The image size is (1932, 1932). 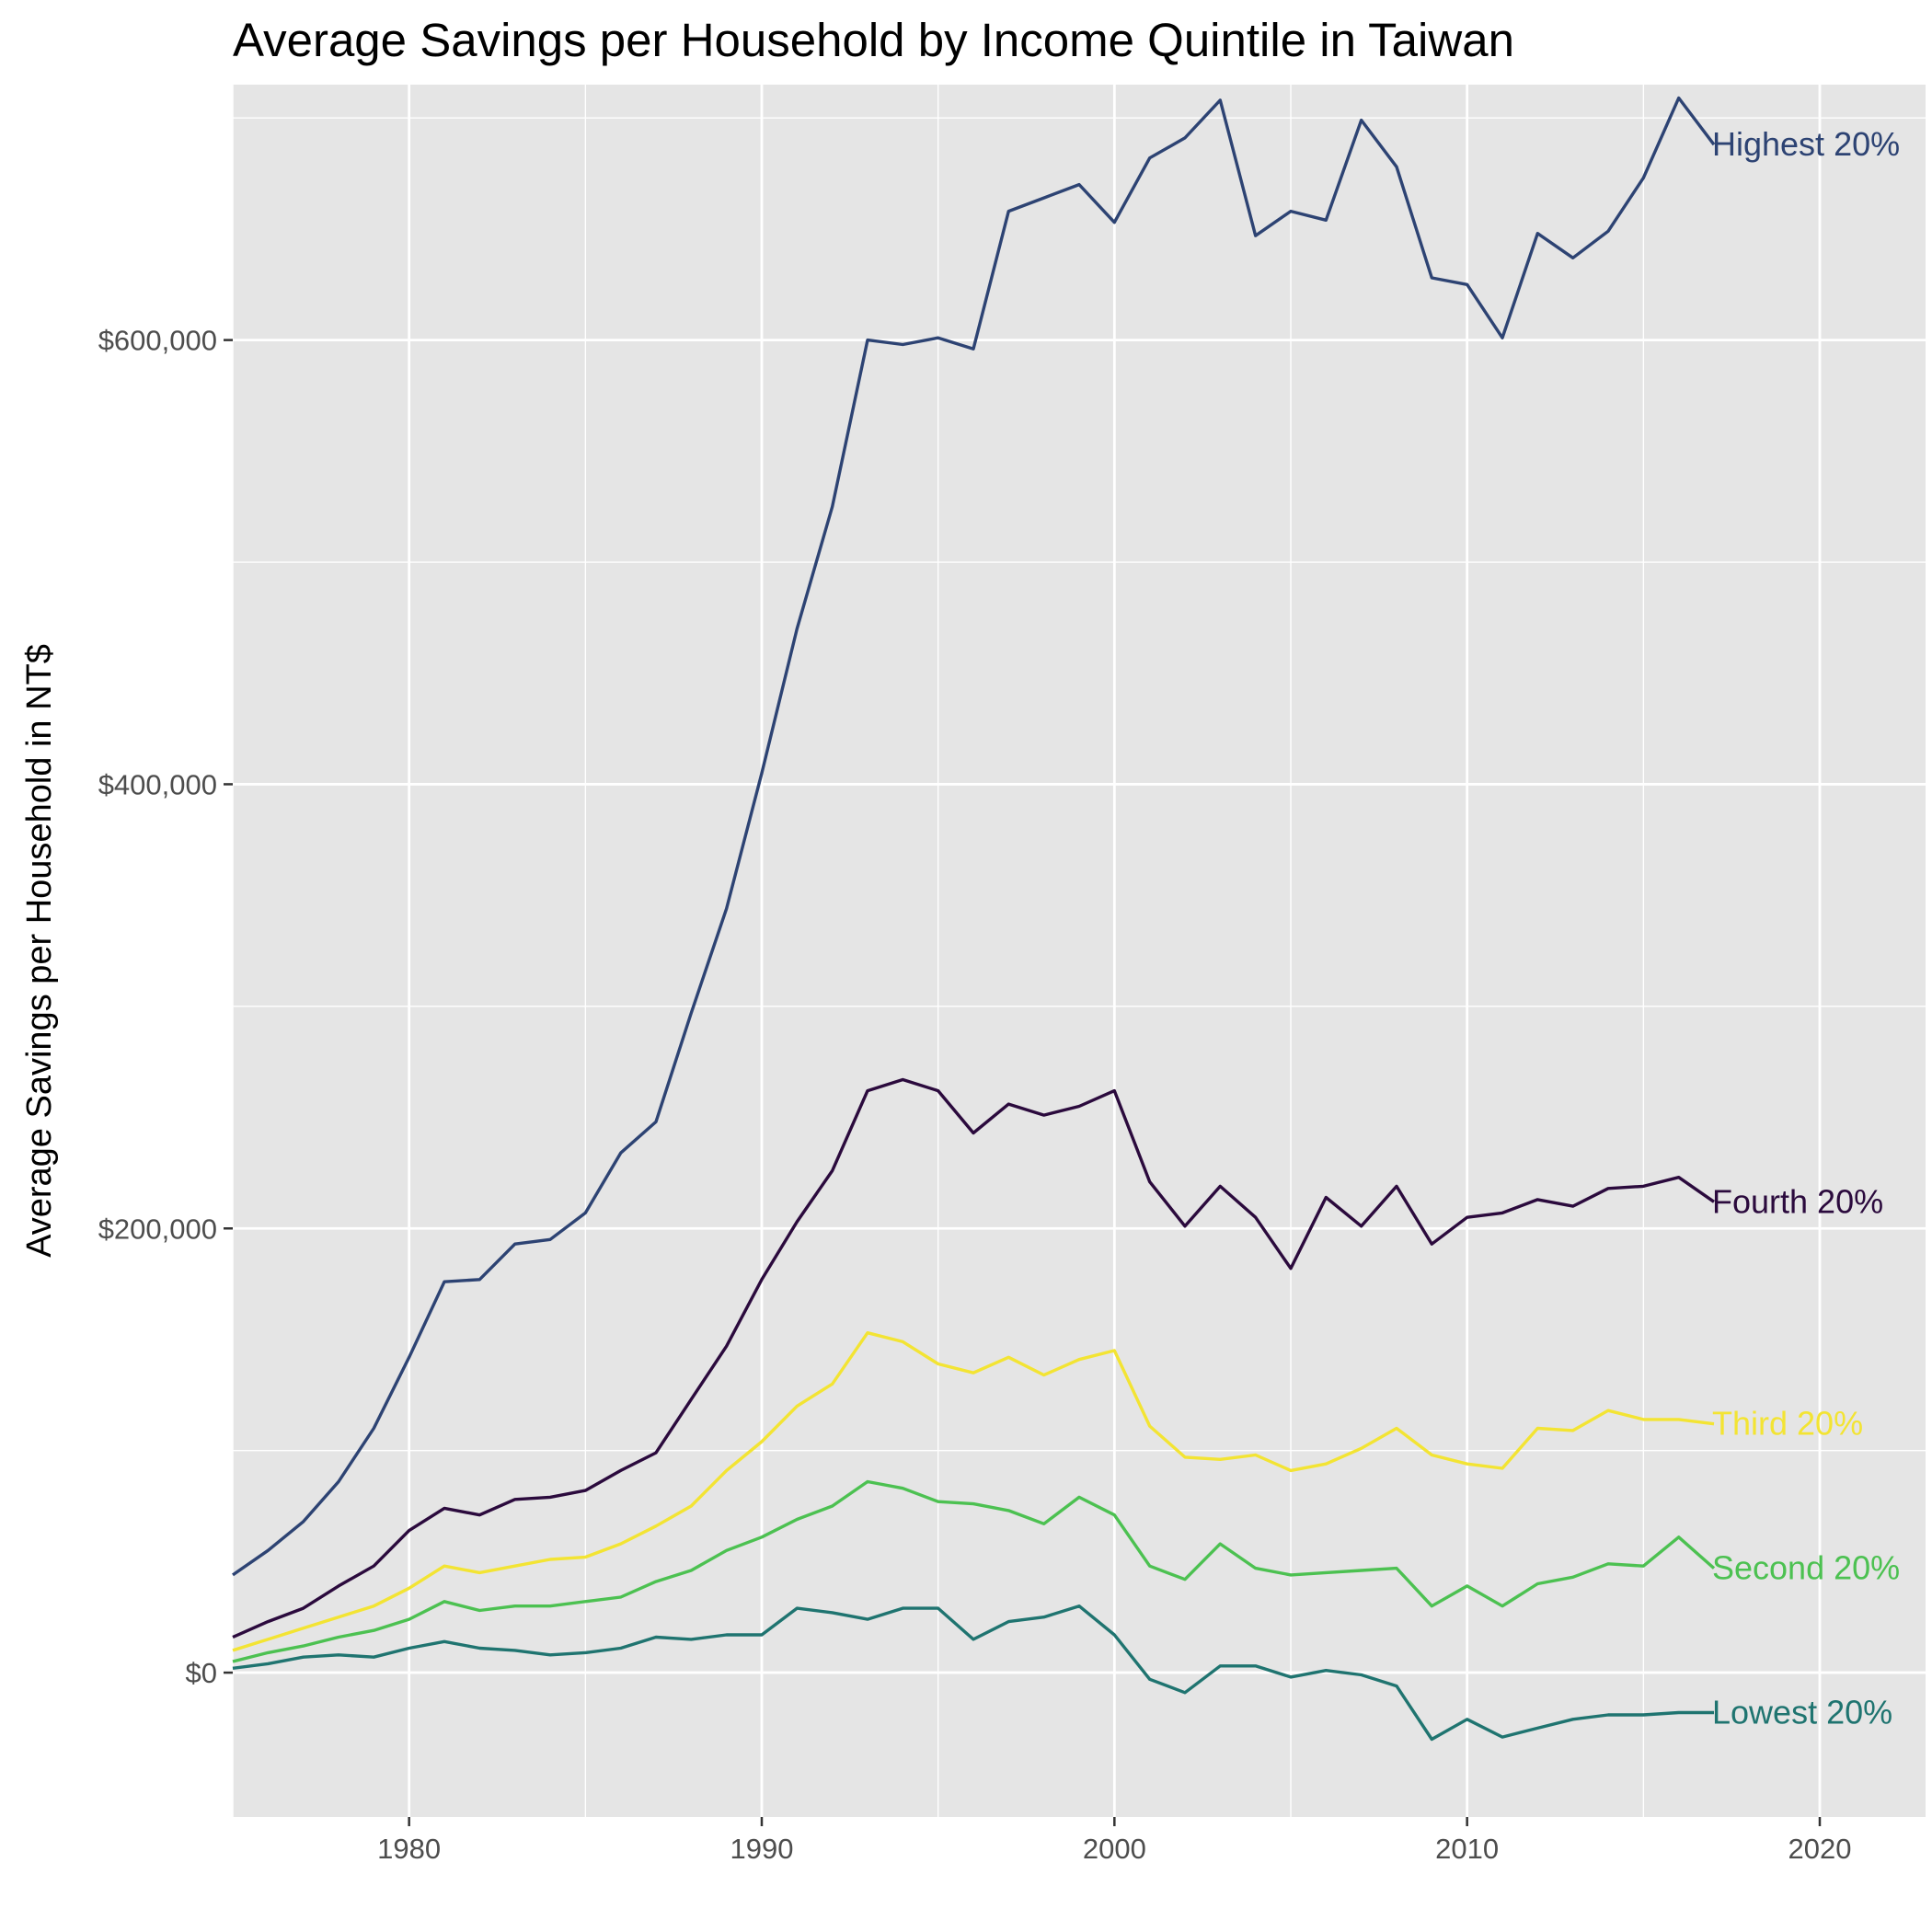 I want to click on series-label-fourth-20: Fourth 20%, so click(x=1797, y=1201).